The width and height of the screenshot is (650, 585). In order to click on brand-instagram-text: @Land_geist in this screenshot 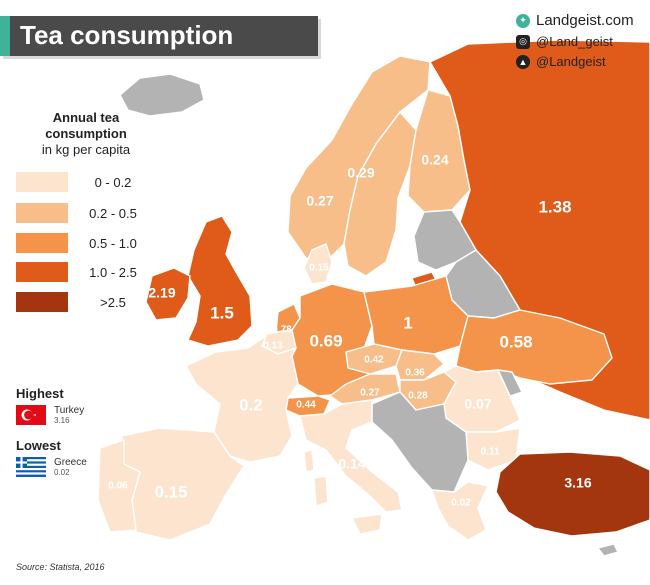, I will do `click(574, 41)`.